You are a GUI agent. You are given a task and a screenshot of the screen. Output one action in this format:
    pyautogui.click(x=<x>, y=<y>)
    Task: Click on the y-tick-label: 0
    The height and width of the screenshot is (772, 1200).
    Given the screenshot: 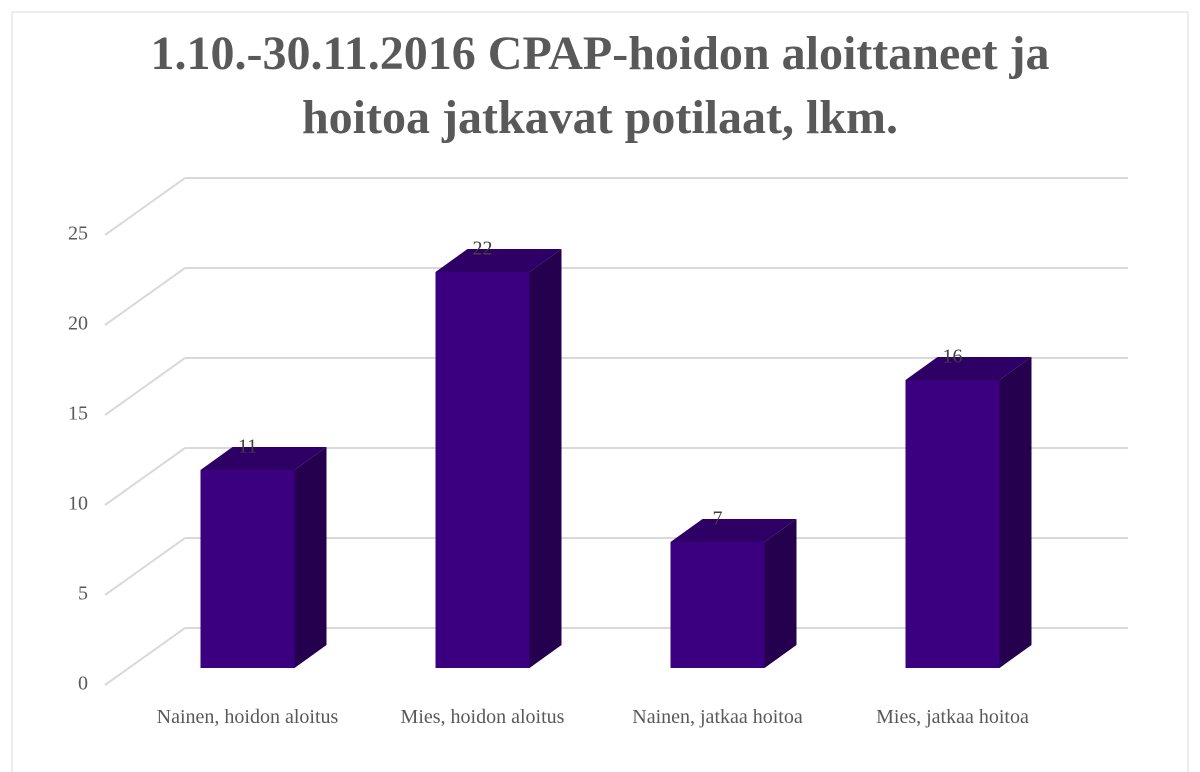 What is the action you would take?
    pyautogui.click(x=83, y=684)
    